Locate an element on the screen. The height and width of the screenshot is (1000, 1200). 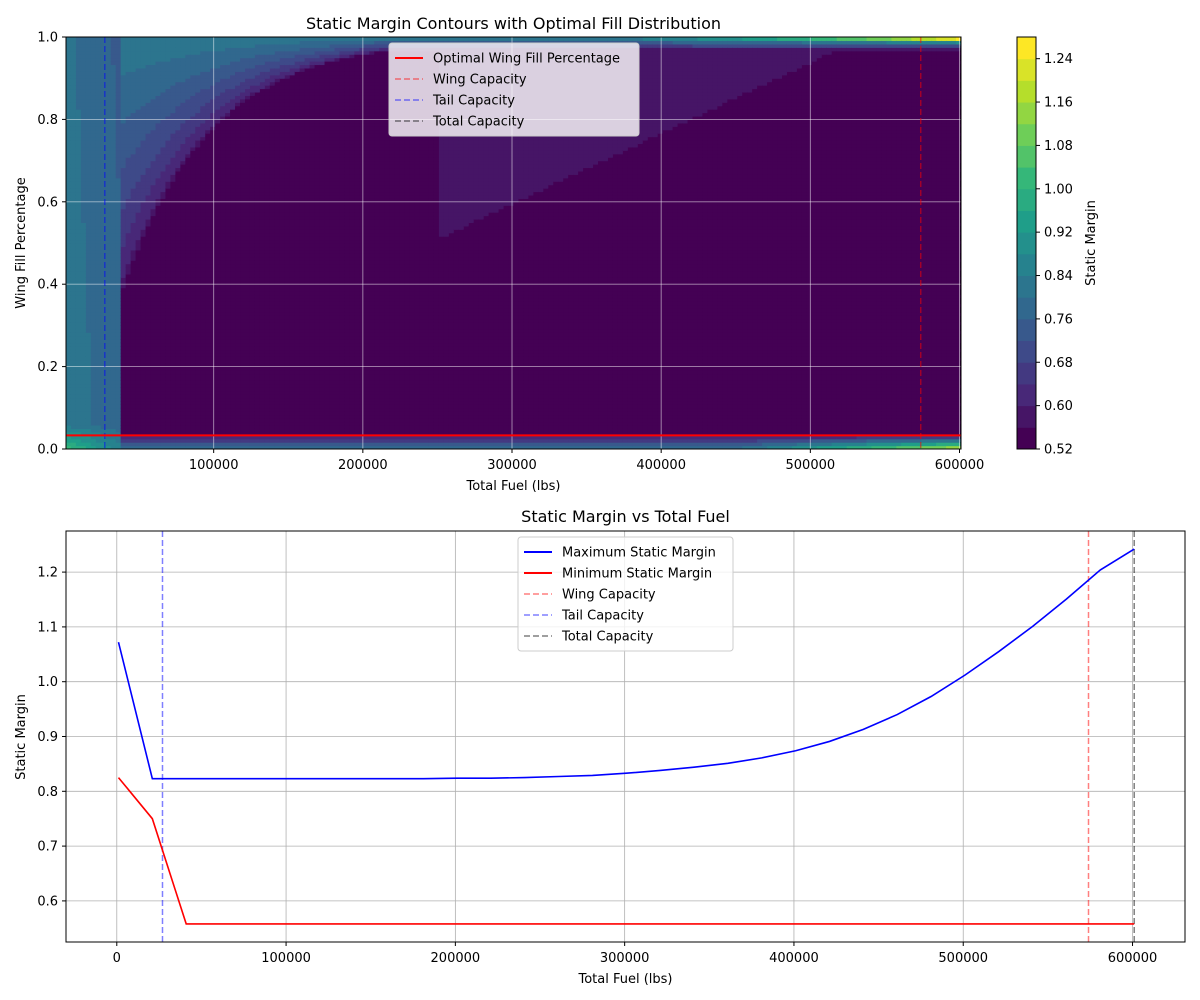
colorbar: 0.52 0.60 0.68 0.76 0.84 0.92 1.00 1.08 1.16 1.24 is located at coordinates (1044, 247).